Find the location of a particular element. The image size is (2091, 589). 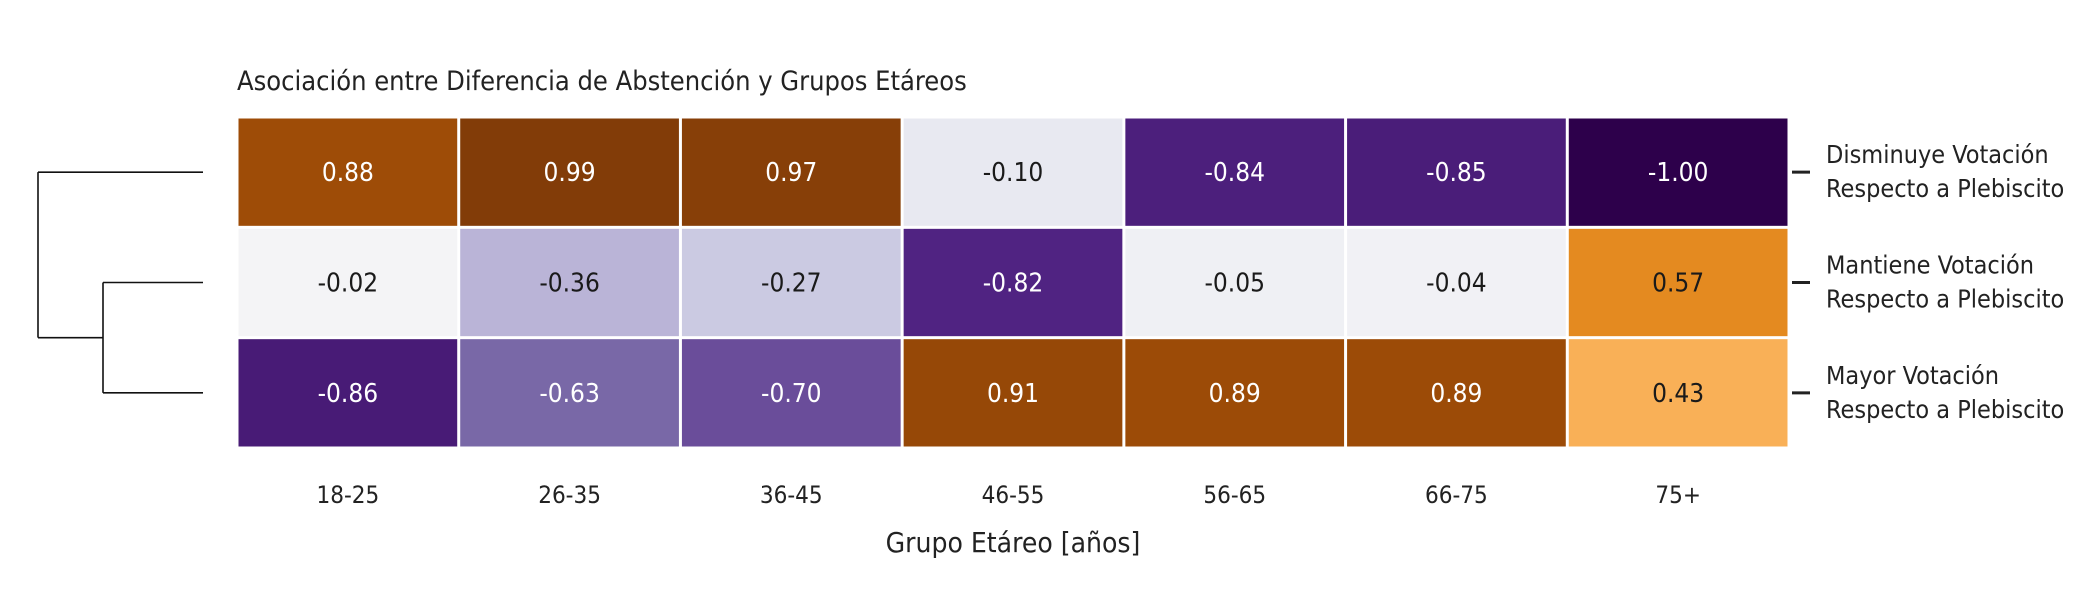

cell-value-label: -0.63 is located at coordinates (569, 394).